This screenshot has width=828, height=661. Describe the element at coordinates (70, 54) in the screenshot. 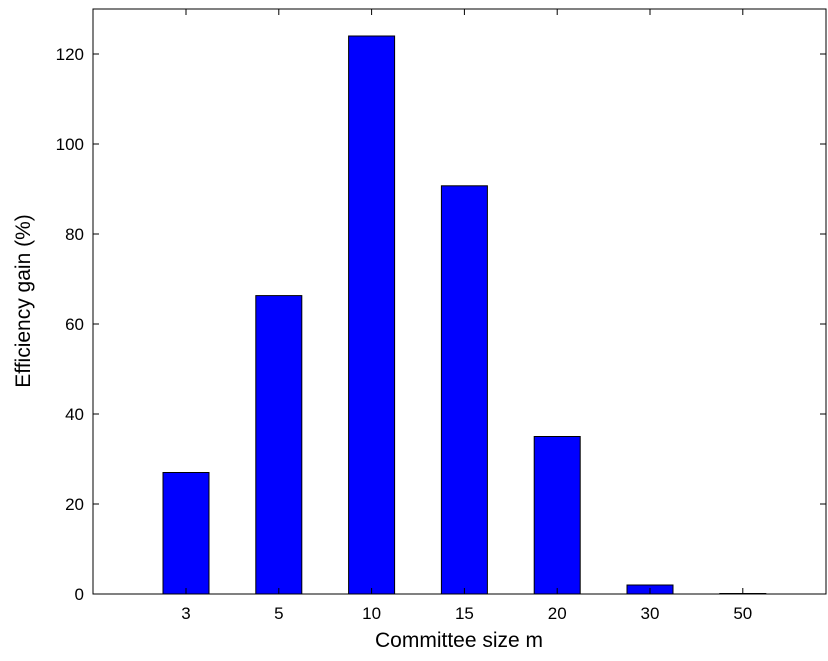

I see `y-tick-label: 120` at that location.